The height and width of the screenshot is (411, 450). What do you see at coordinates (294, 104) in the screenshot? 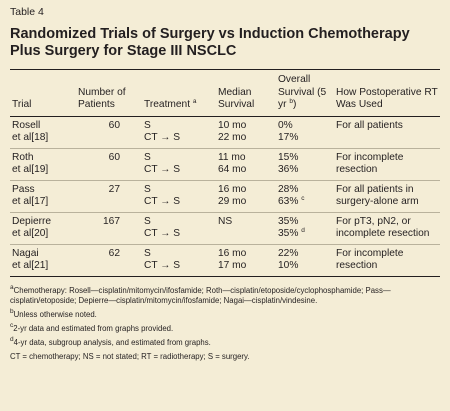
I see `cell-text: )` at bounding box center [294, 104].